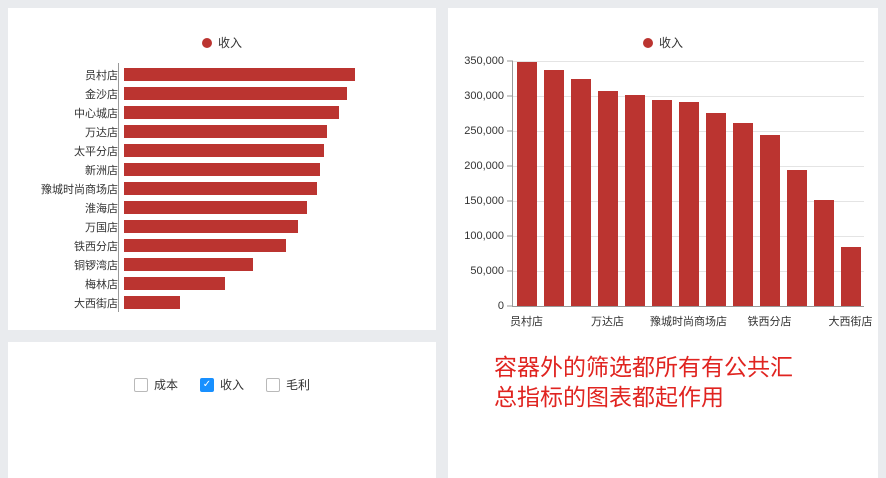  Describe the element at coordinates (769, 322) in the screenshot. I see `x-tick-label: 铁西分店` at that location.